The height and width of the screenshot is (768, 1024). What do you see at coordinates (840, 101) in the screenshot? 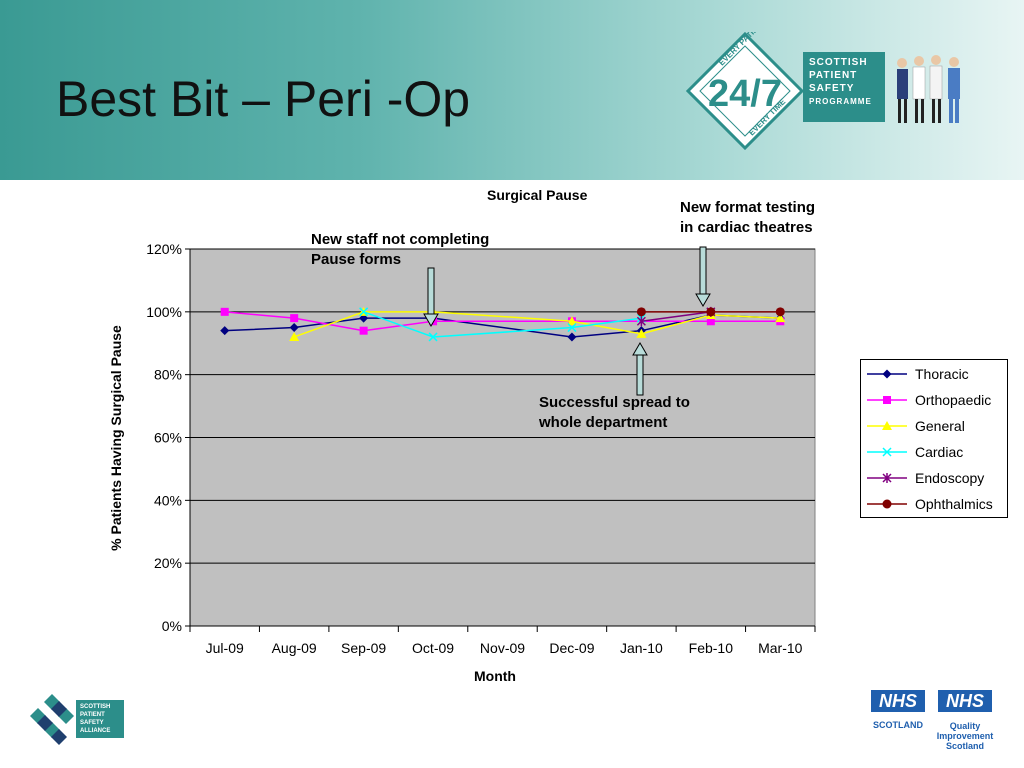
I see `programme-line: PROGRAMME` at bounding box center [840, 101].